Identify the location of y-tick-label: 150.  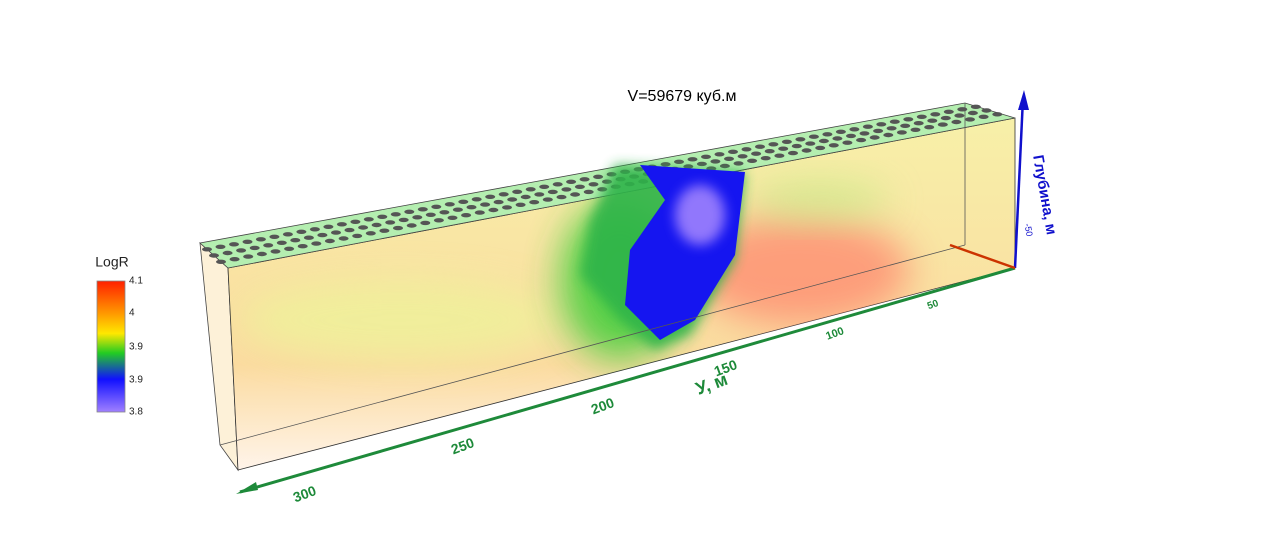
(726, 367).